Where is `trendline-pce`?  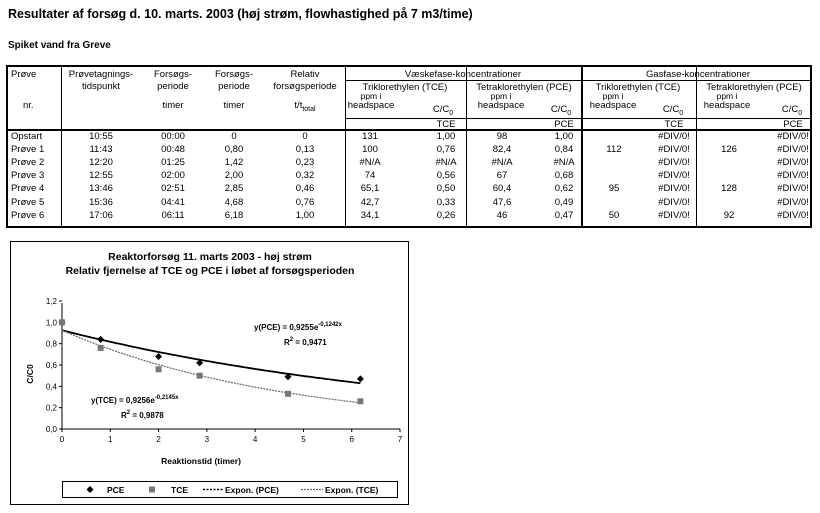 trendline-pce is located at coordinates (211, 357).